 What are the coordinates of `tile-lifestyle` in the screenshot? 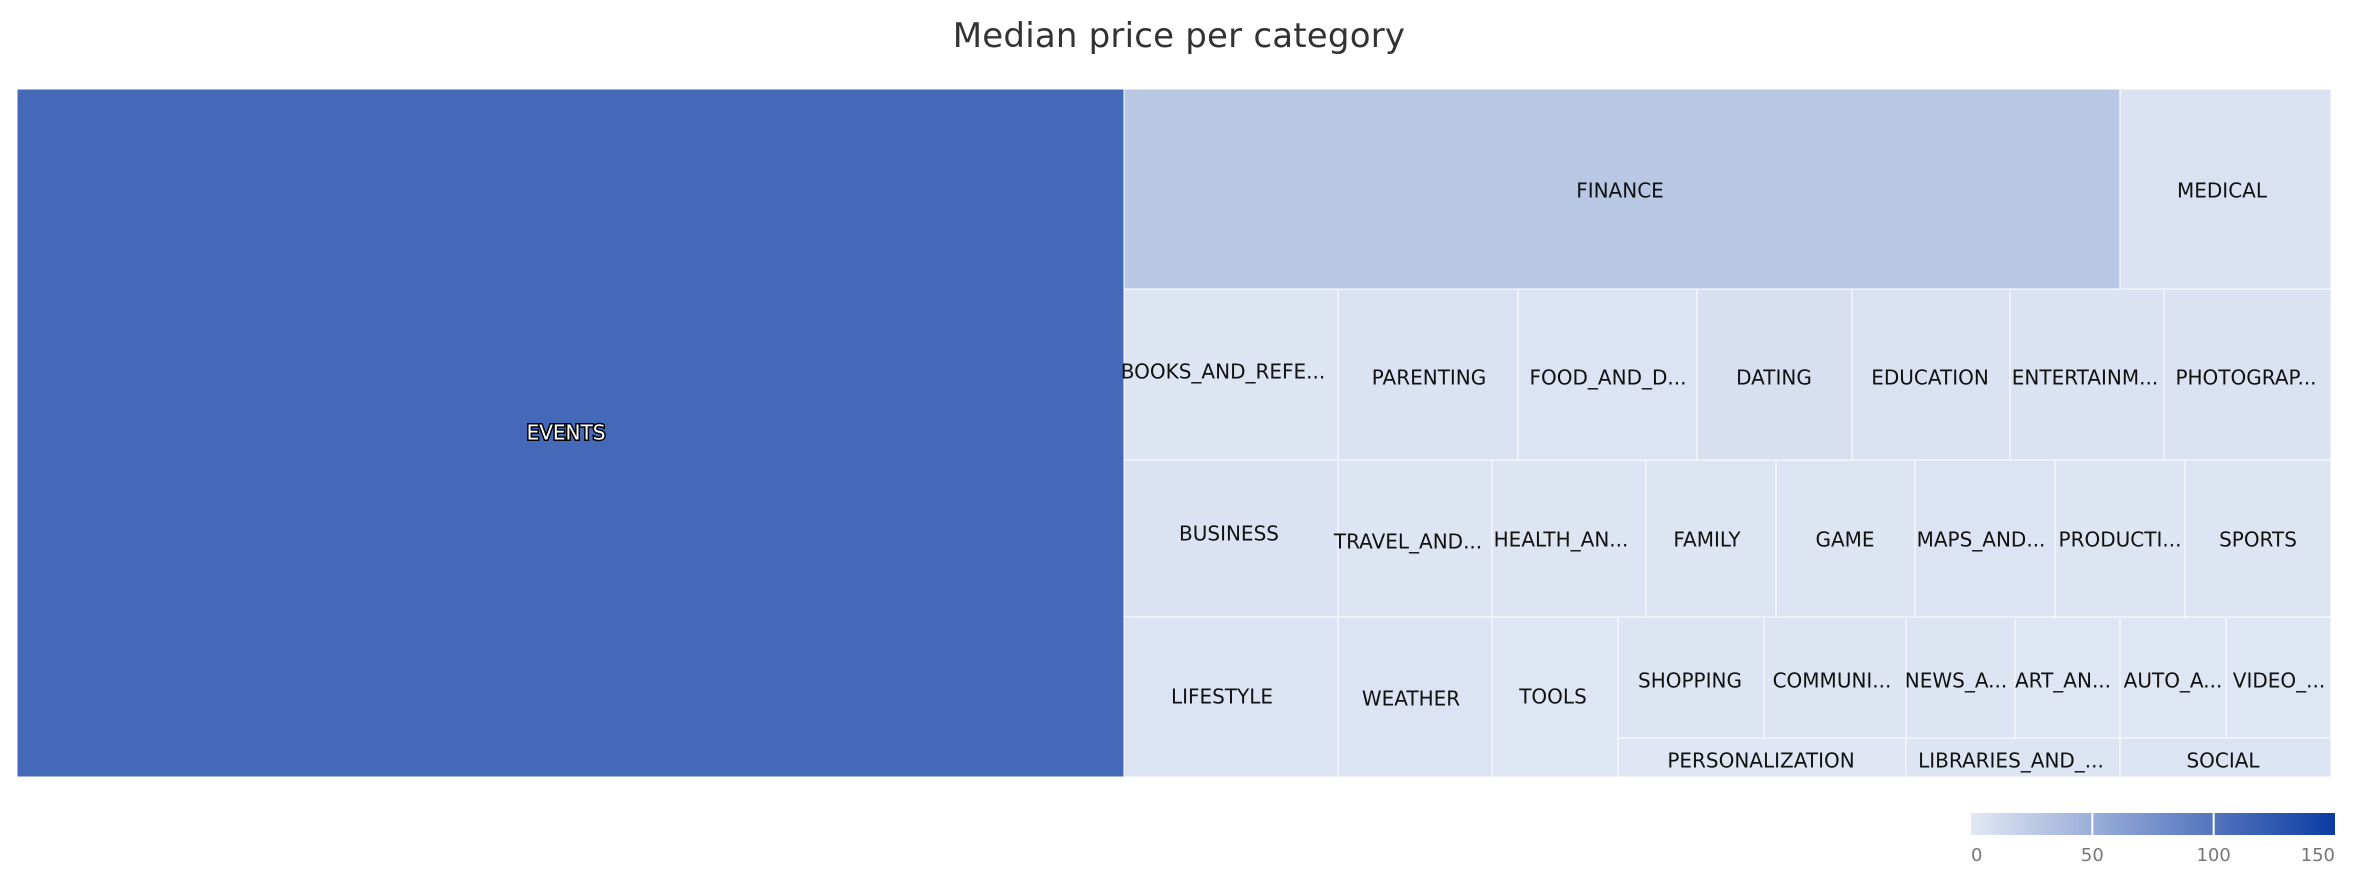 It's located at (1231, 697).